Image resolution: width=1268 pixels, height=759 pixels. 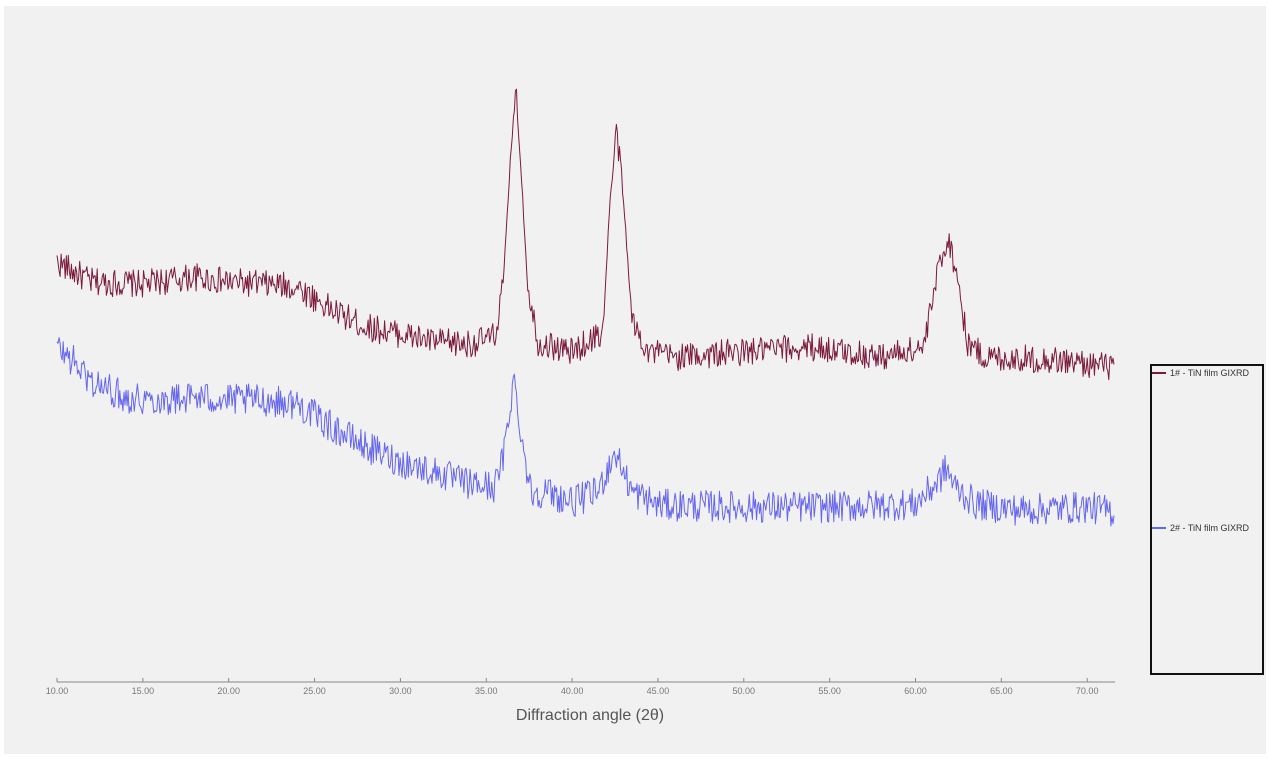 I want to click on legend: 1# - TiN film GIXRD 2# - TiN film GIXRD, so click(x=1207, y=519).